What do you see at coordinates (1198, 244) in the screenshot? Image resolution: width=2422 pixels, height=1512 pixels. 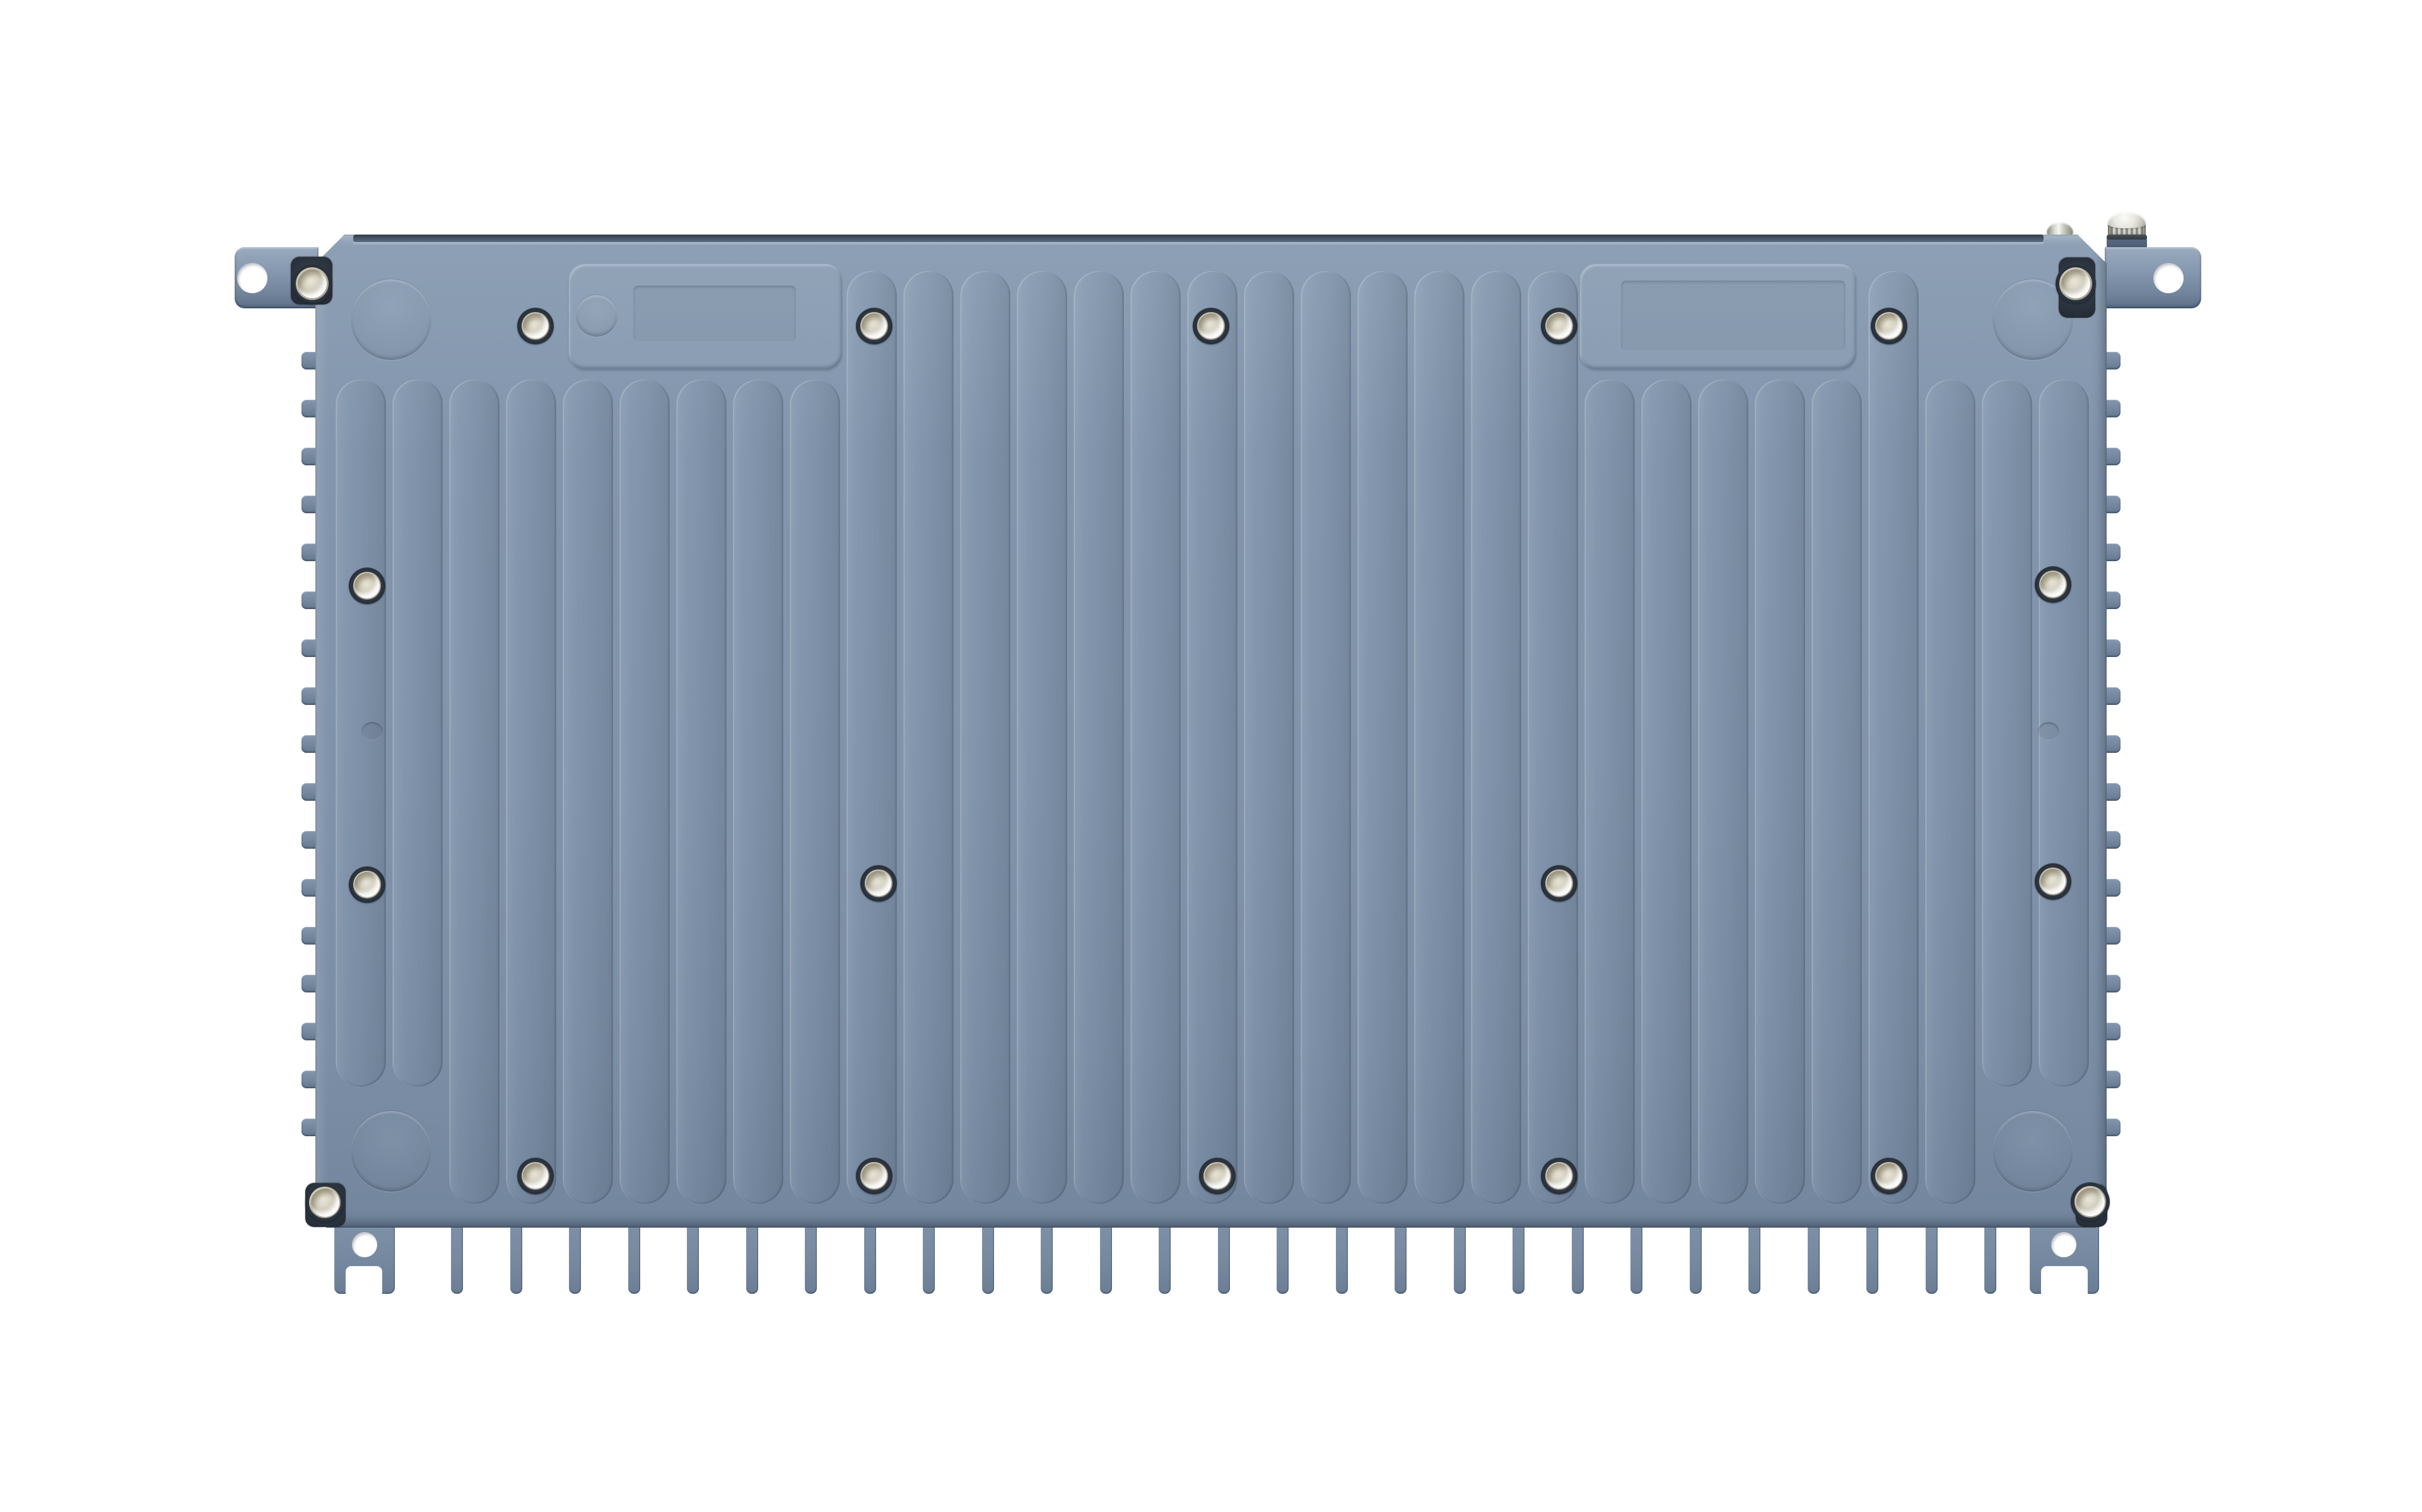 I see `top-edge-highlight` at bounding box center [1198, 244].